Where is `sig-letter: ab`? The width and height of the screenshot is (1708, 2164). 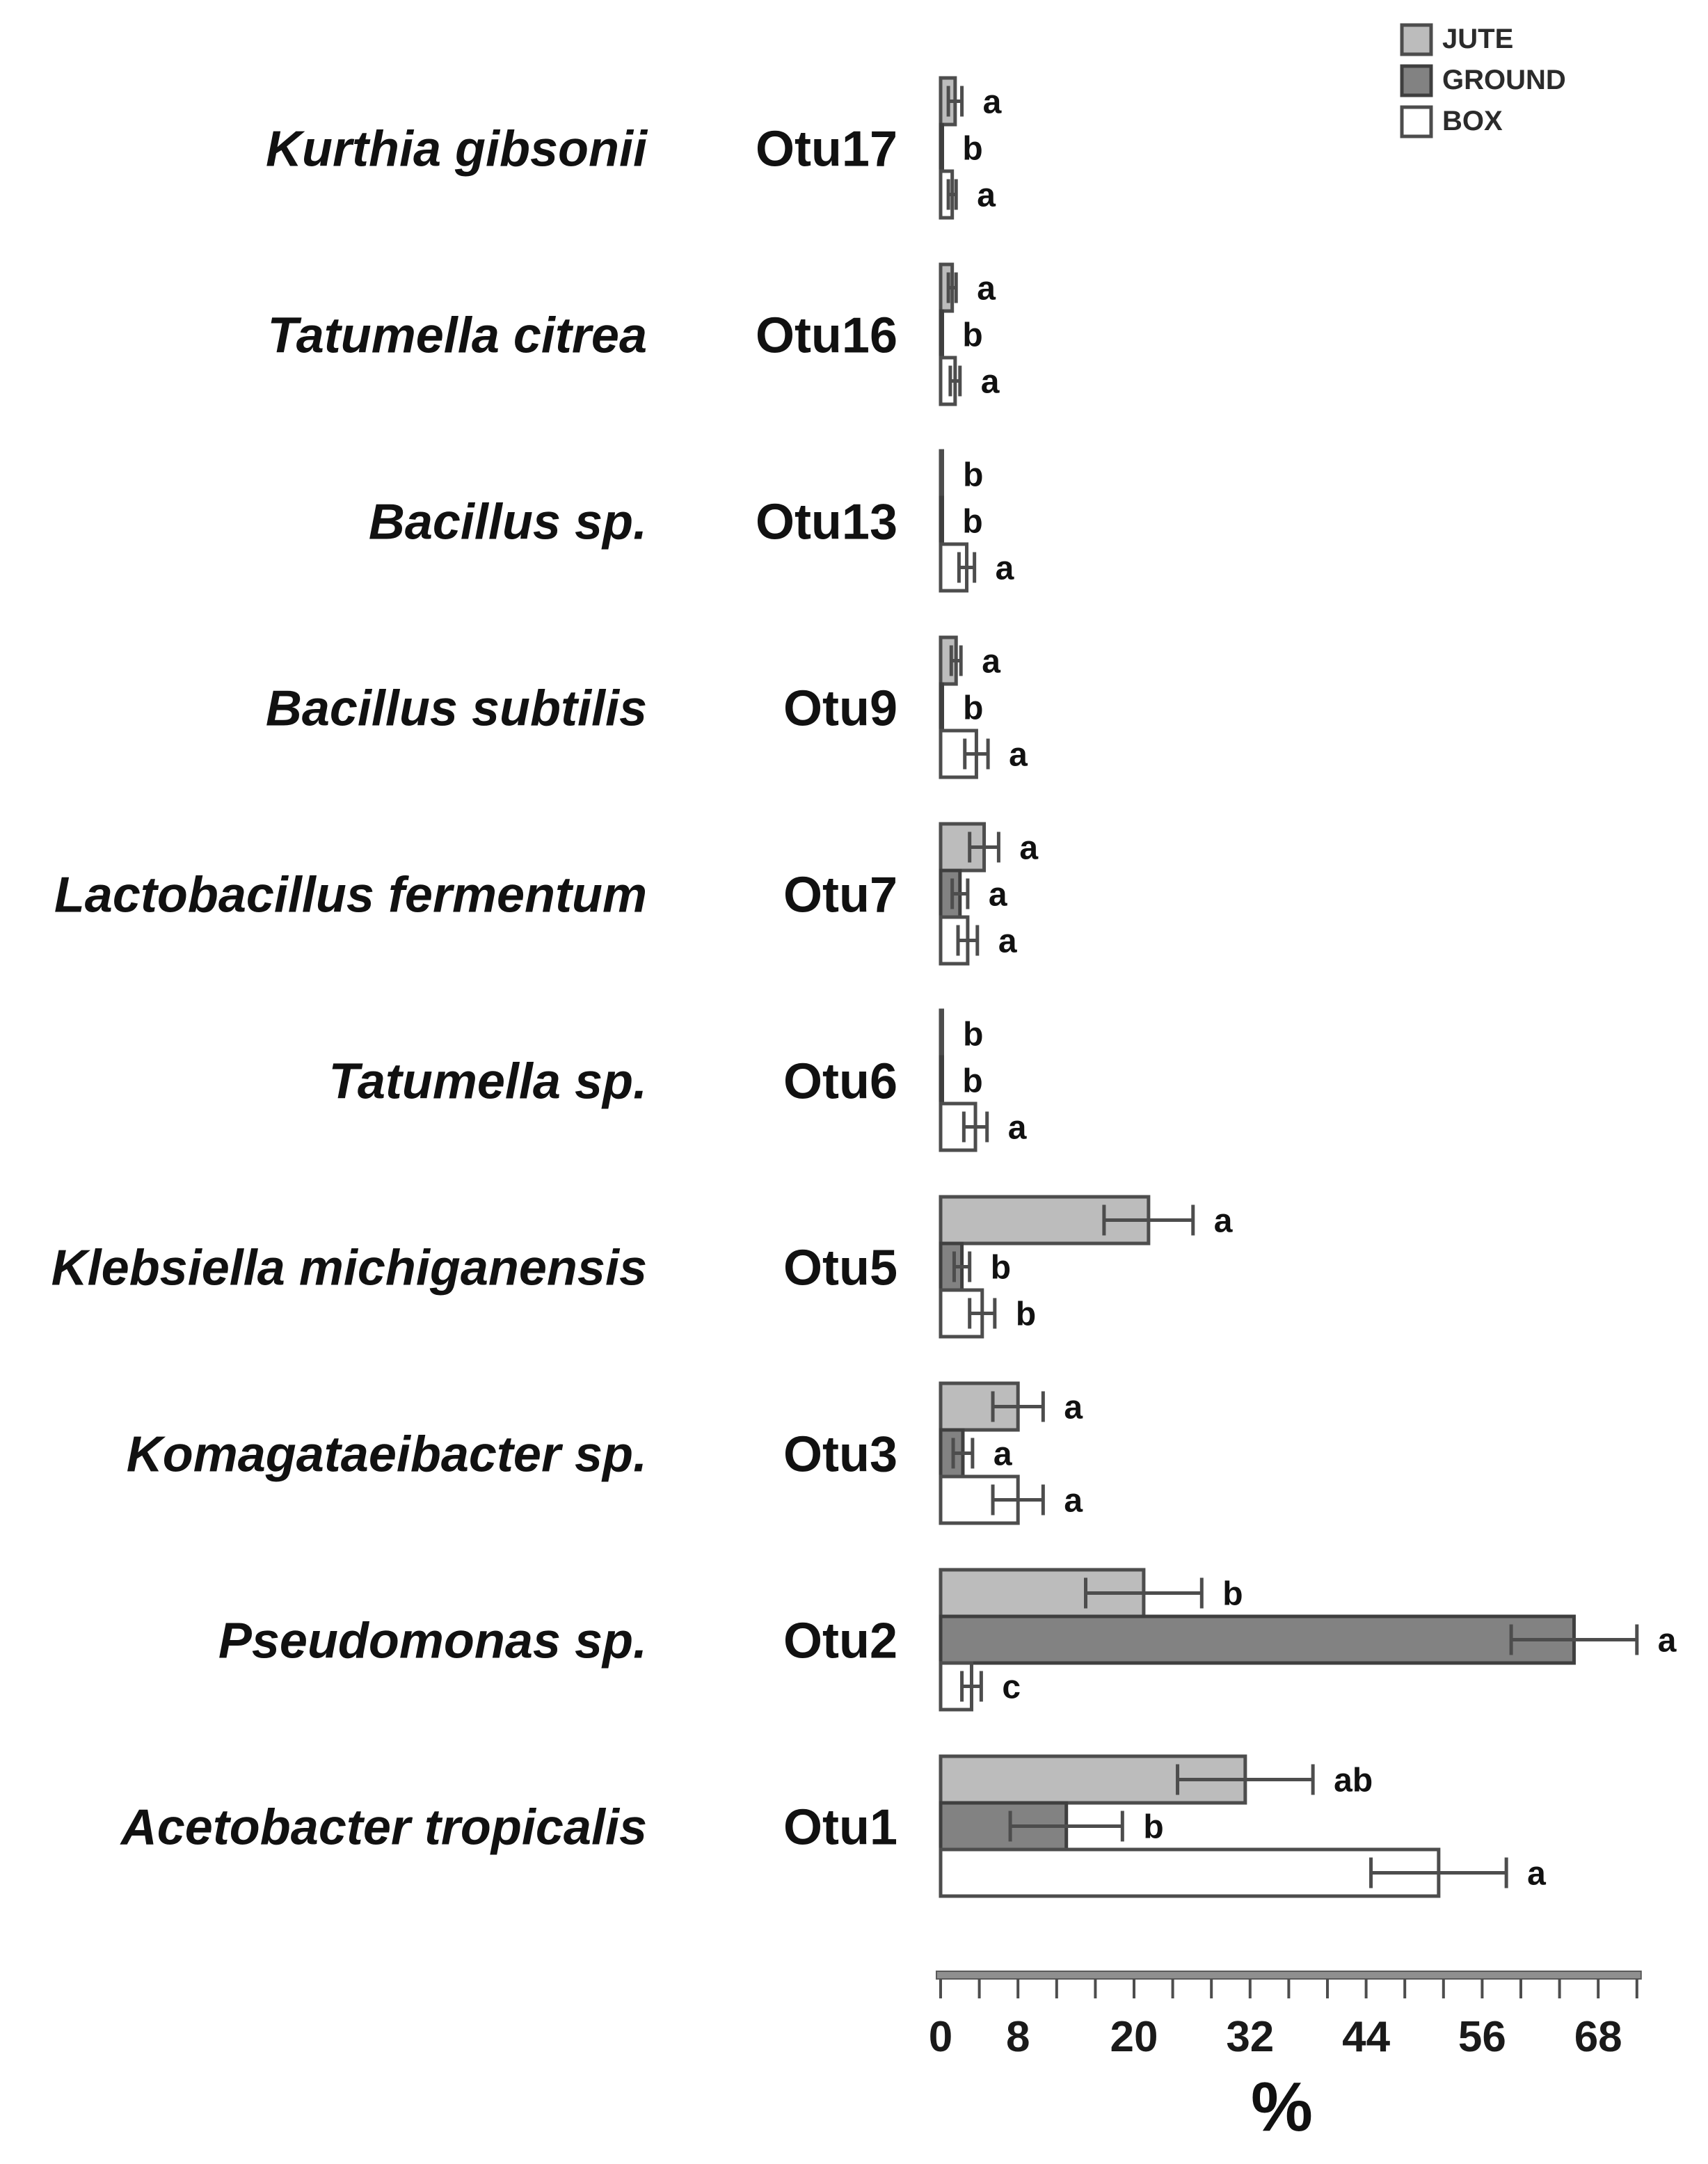
sig-letter: ab is located at coordinates (1354, 1781).